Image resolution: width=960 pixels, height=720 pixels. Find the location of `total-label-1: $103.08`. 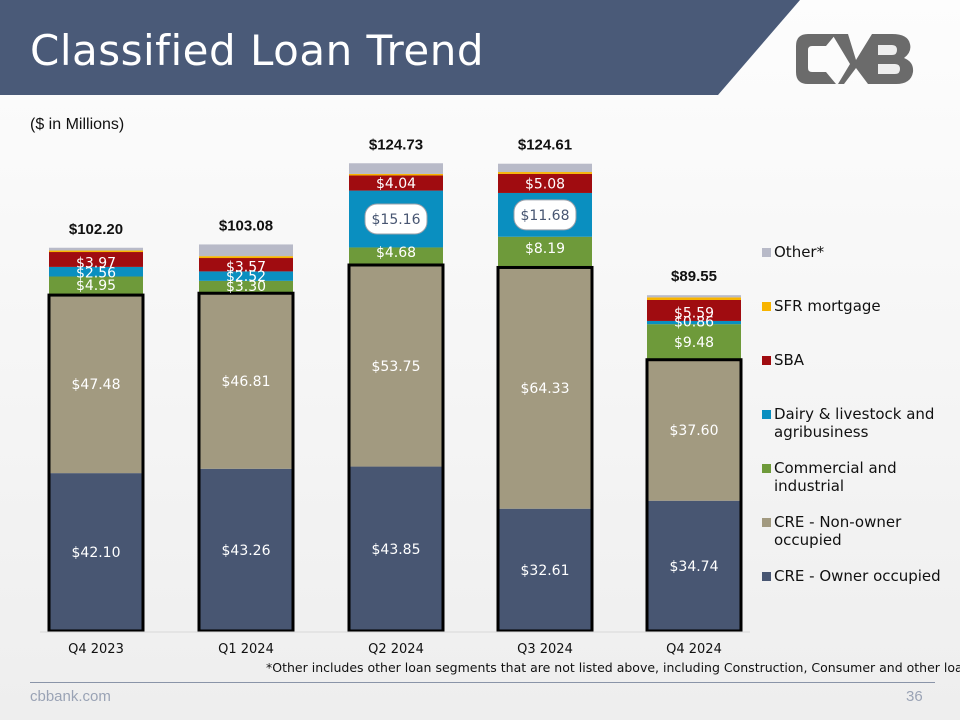

total-label-1: $103.08 is located at coordinates (246, 225).